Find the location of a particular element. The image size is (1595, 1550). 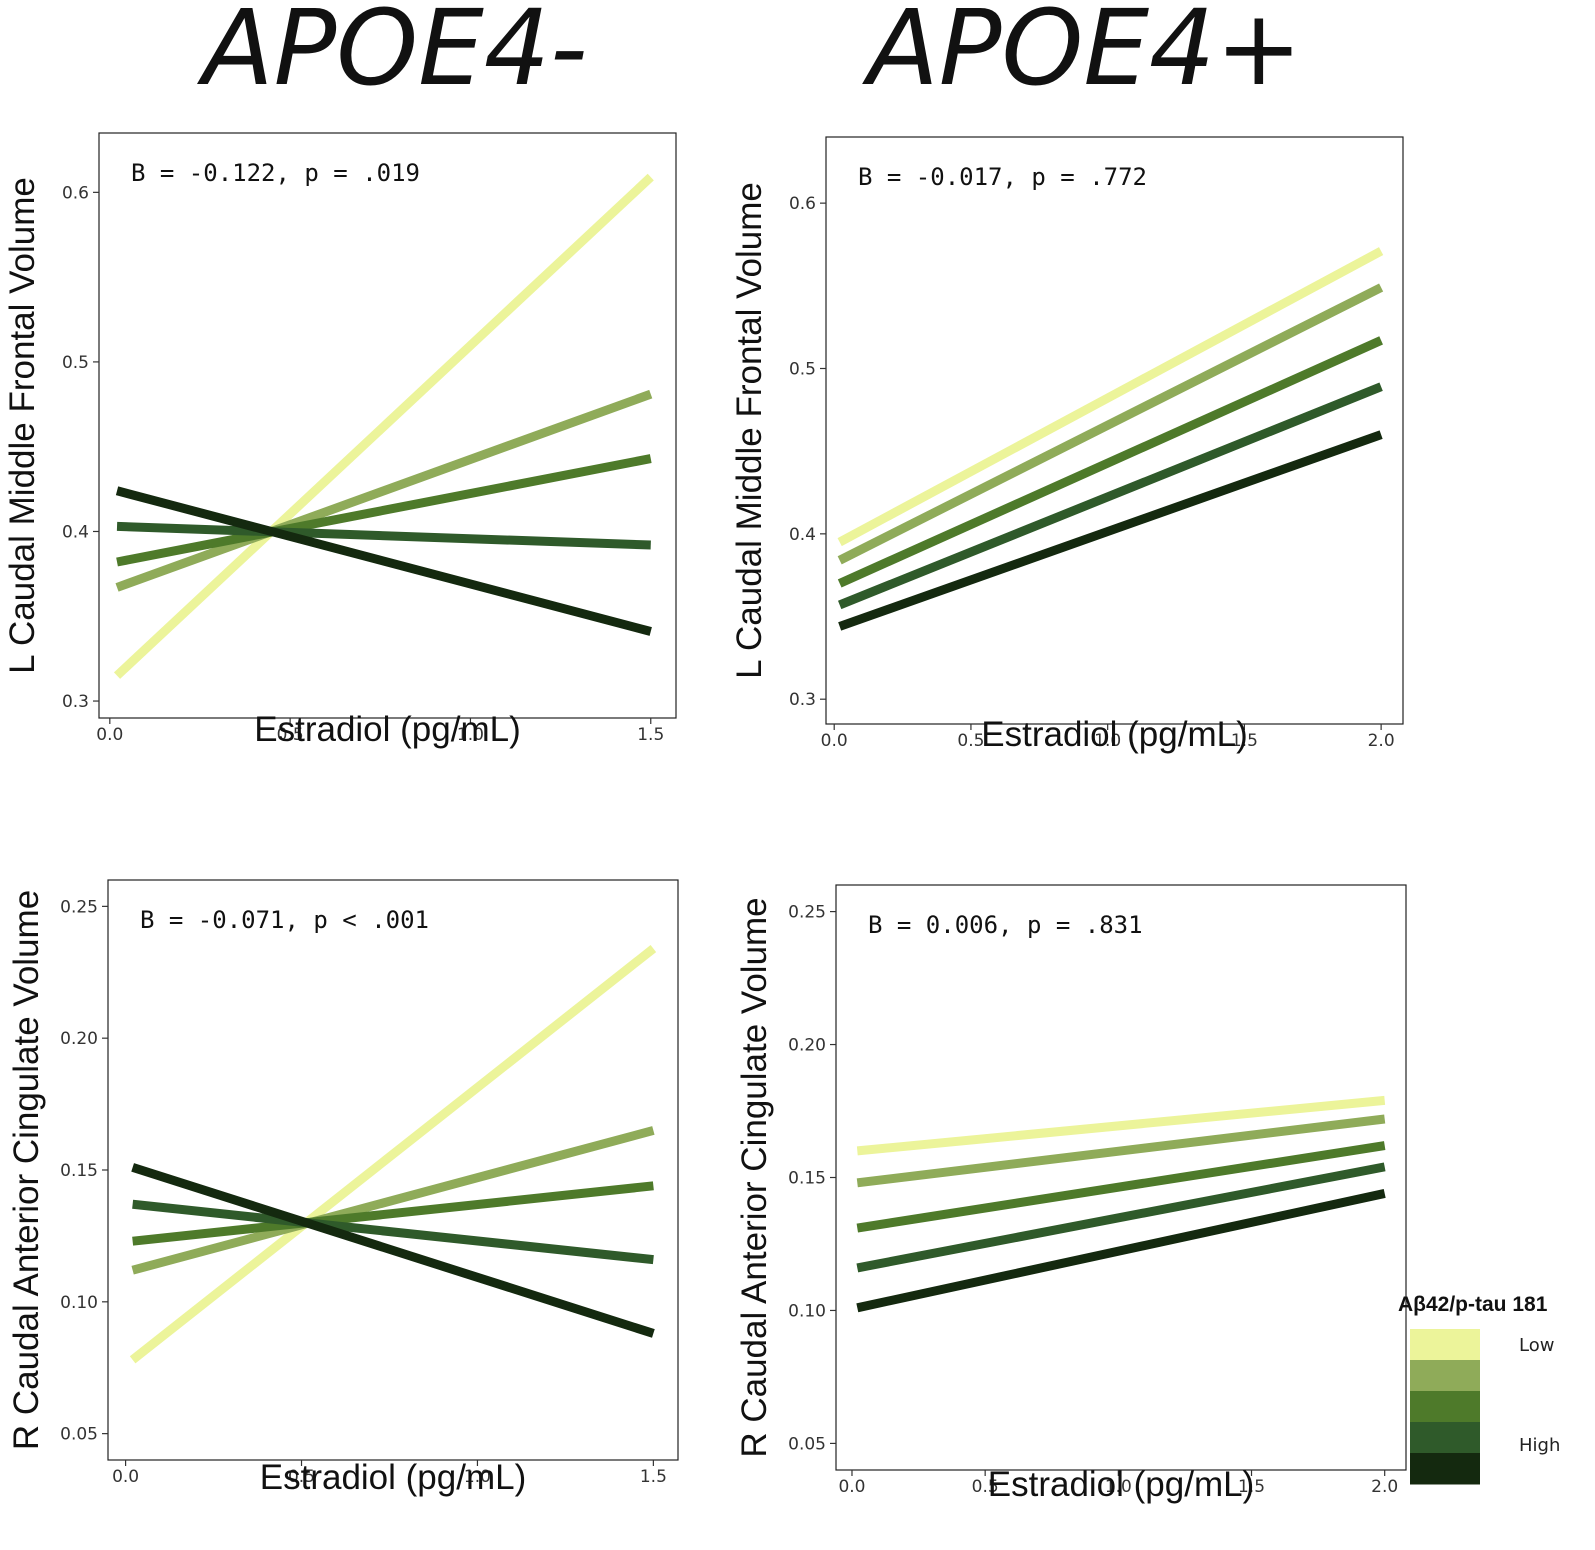

column-title-apoe4-positive: APOE4+ is located at coordinates (1082, 54).